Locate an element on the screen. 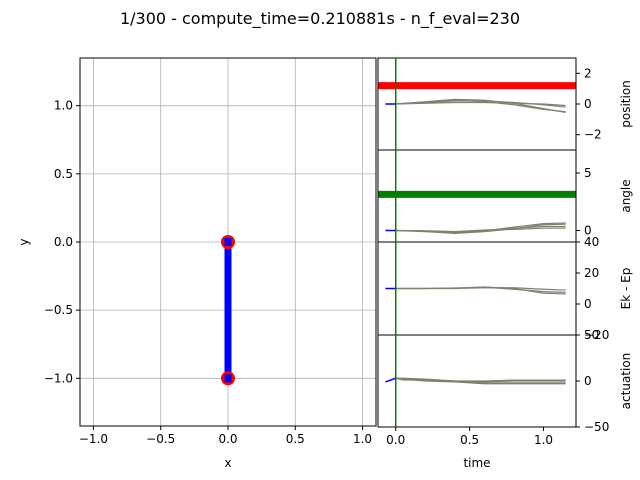 The image size is (640, 480). energy-axis-label: Ek - Ep is located at coordinates (626, 289).